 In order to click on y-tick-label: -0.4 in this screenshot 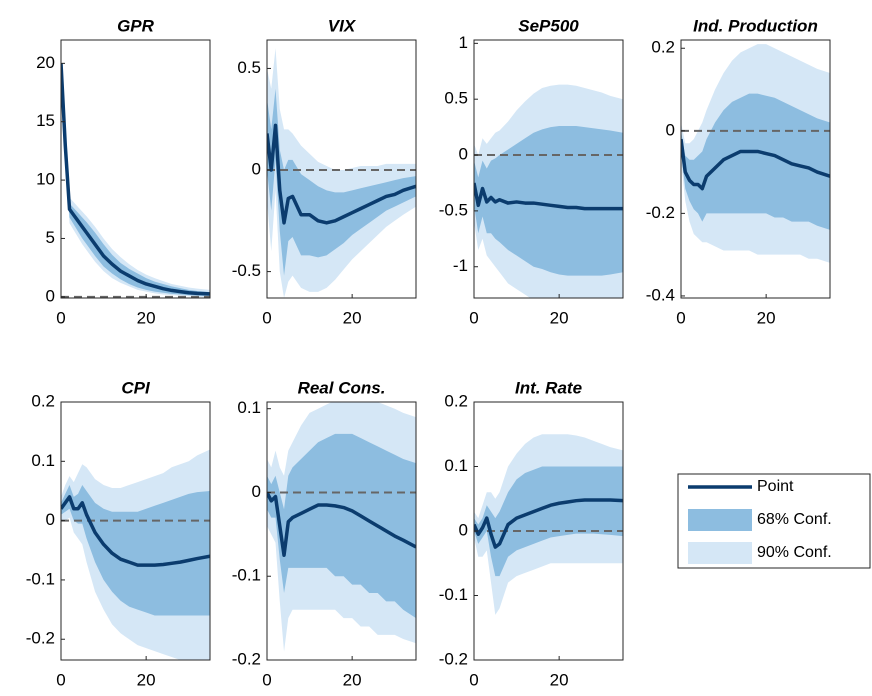, I will do `click(660, 294)`.